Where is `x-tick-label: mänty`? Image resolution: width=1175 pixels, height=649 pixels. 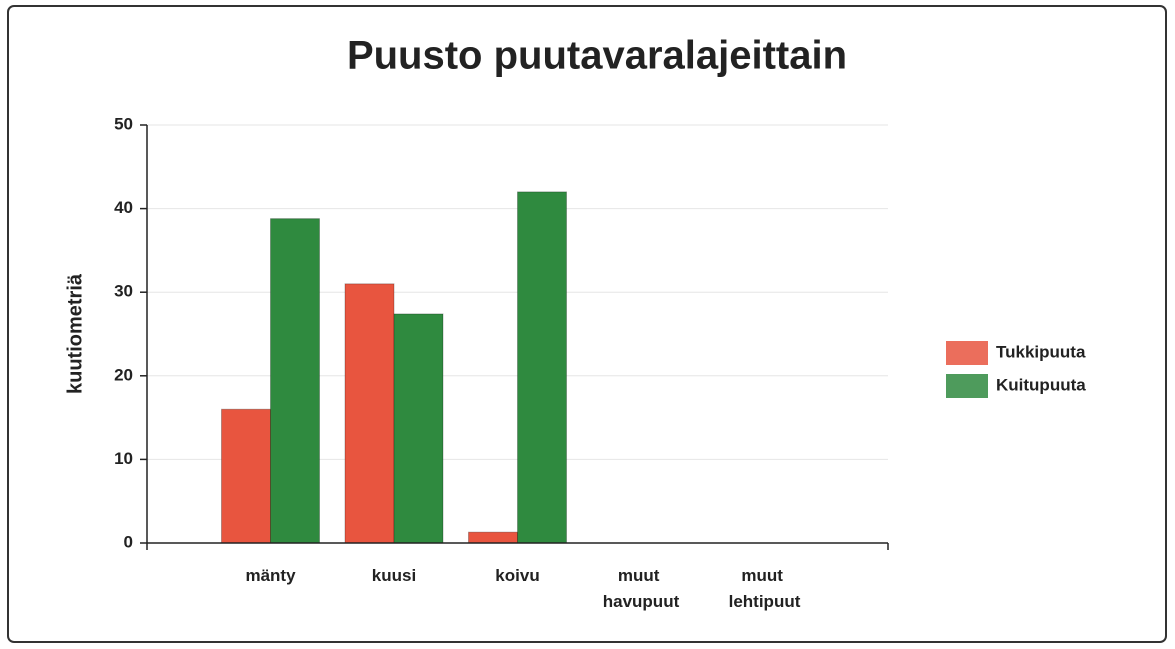
x-tick-label: mänty is located at coordinates (270, 575).